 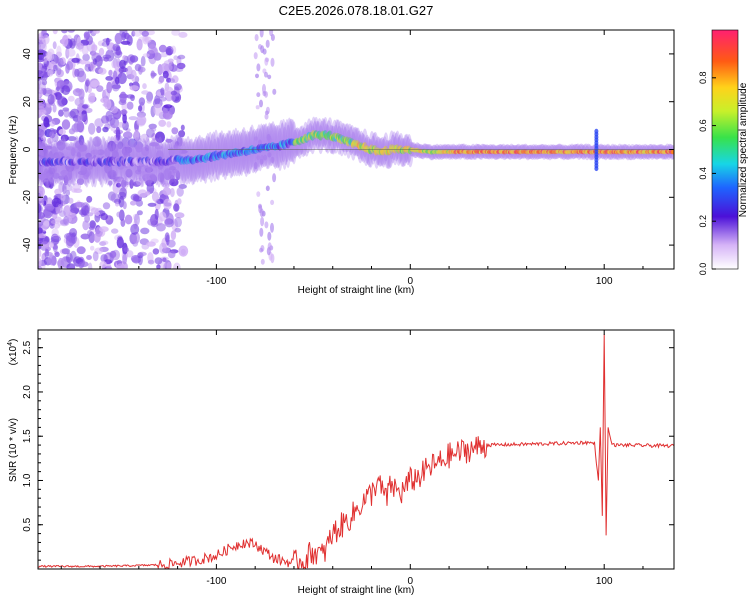 What do you see at coordinates (27, 524) in the screenshot?
I see `snr-ytick-label: 0.5` at bounding box center [27, 524].